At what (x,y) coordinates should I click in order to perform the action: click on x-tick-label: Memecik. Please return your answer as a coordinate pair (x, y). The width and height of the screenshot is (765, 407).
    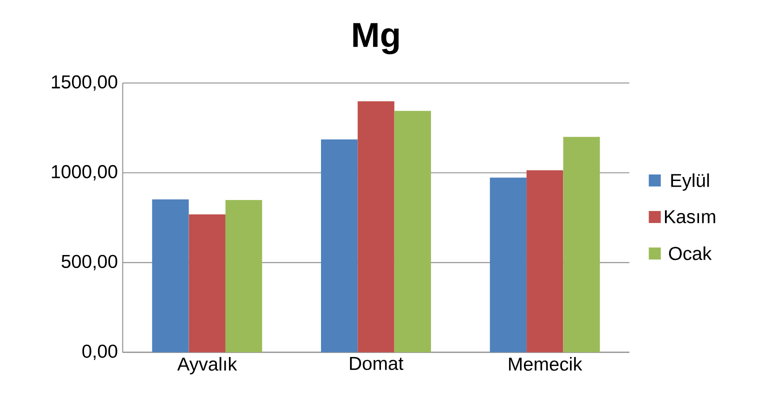
    Looking at the image, I should click on (545, 364).